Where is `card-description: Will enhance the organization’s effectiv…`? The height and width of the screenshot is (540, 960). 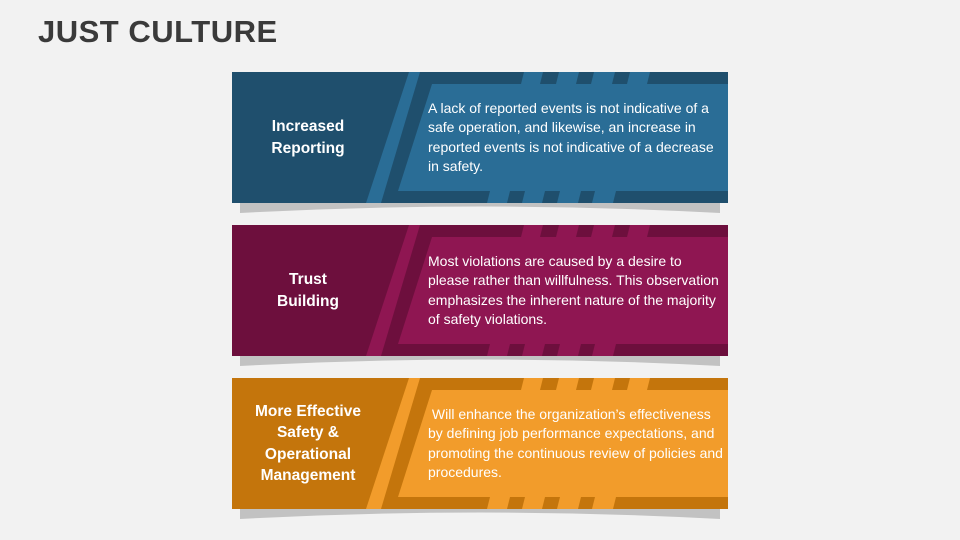
card-description: Will enhance the organization’s effectiv… is located at coordinates (575, 443).